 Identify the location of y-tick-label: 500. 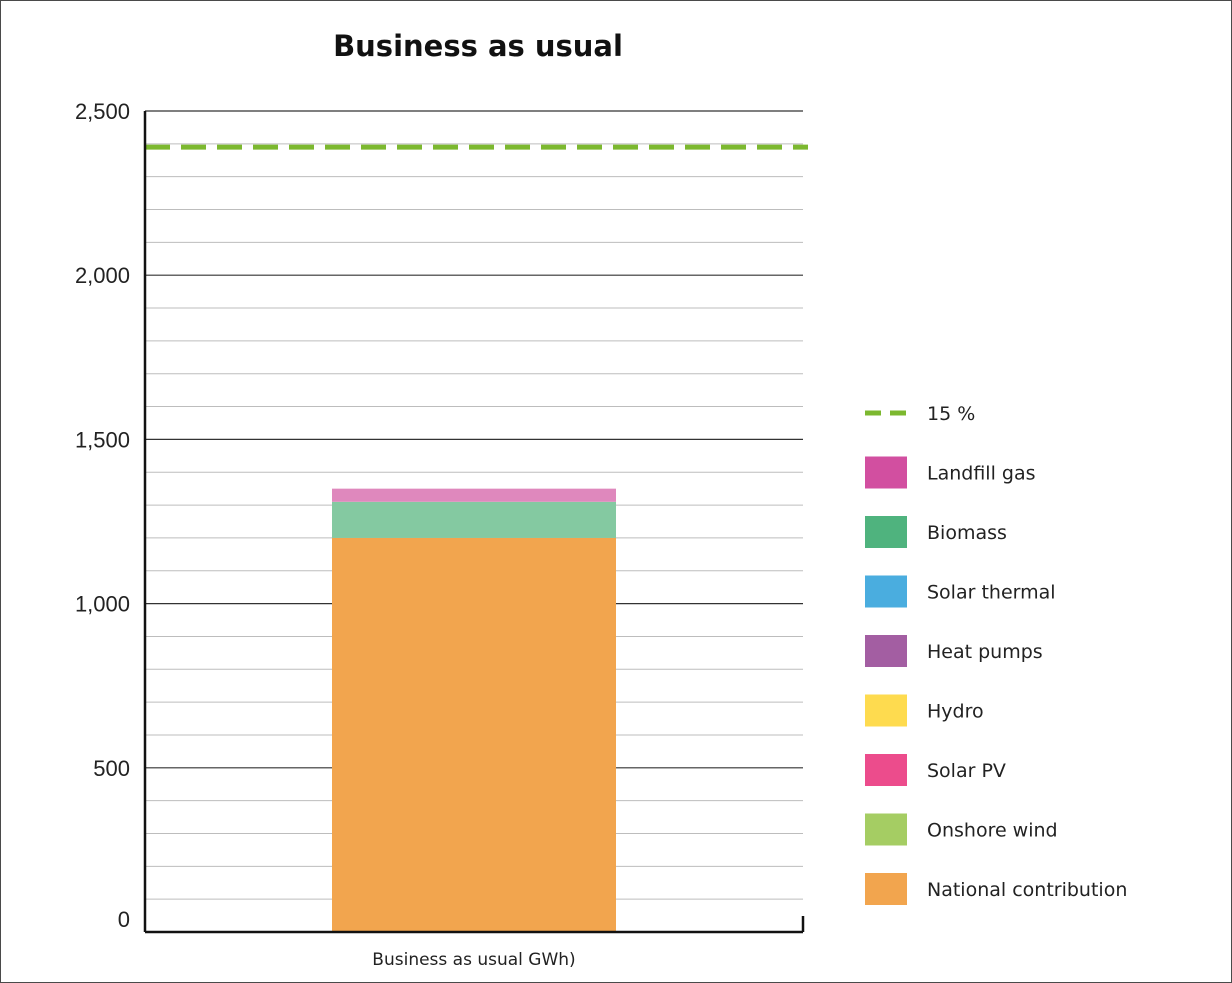
(111, 768).